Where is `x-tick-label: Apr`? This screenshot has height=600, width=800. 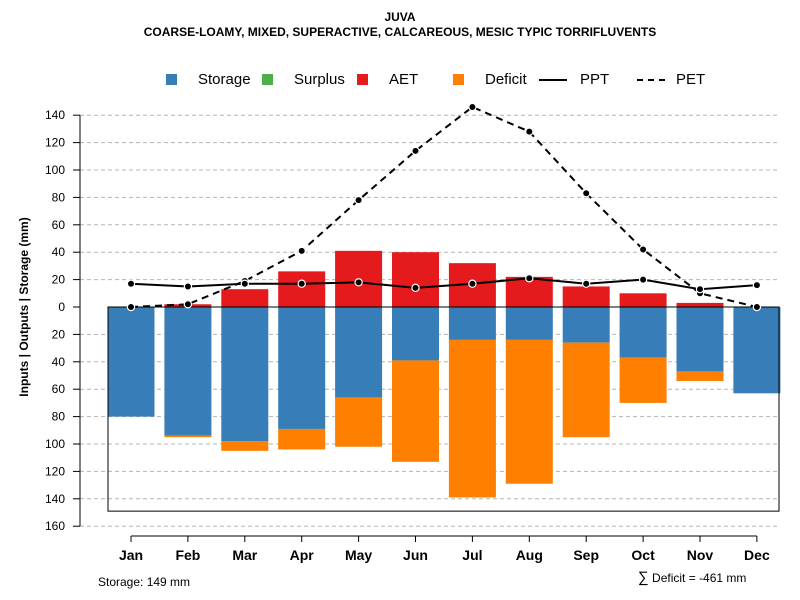
x-tick-label: Apr is located at coordinates (302, 555).